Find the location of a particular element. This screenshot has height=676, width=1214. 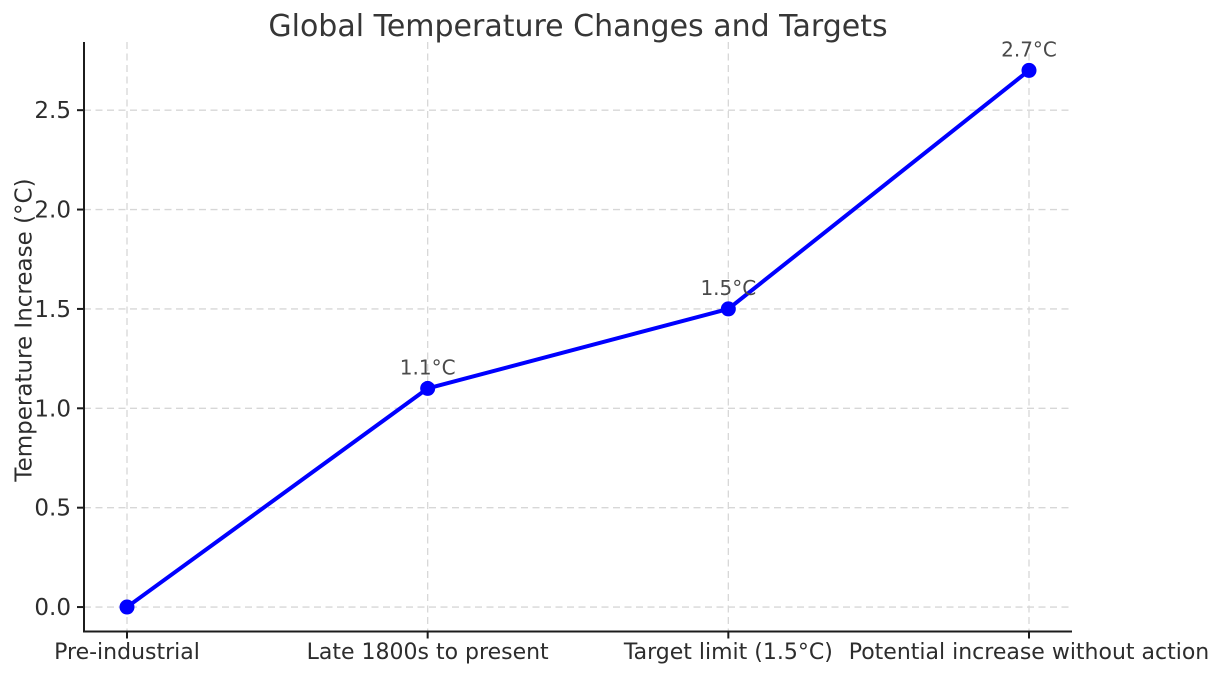

x-tick-label: Potential increase without action is located at coordinates (1029, 652).